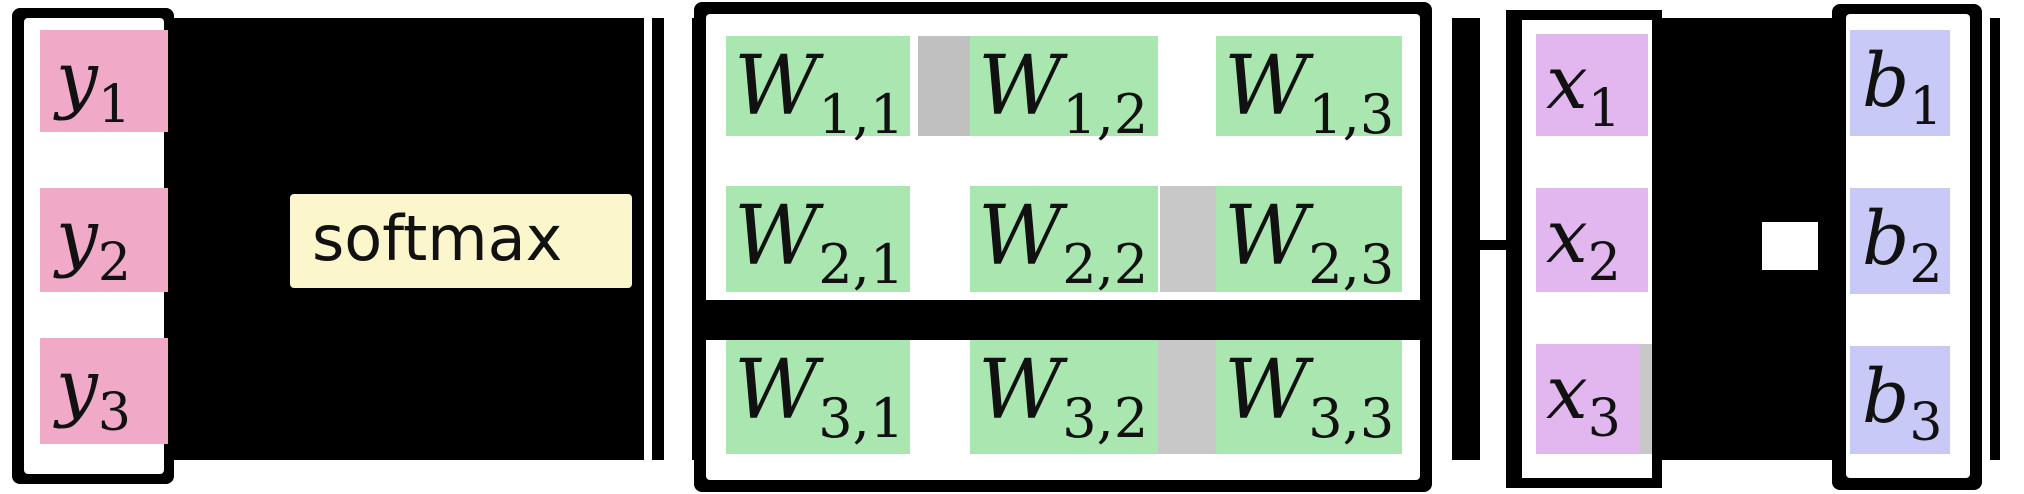  I want to click on W-3-1-cell-label: W3,1, so click(819, 396).